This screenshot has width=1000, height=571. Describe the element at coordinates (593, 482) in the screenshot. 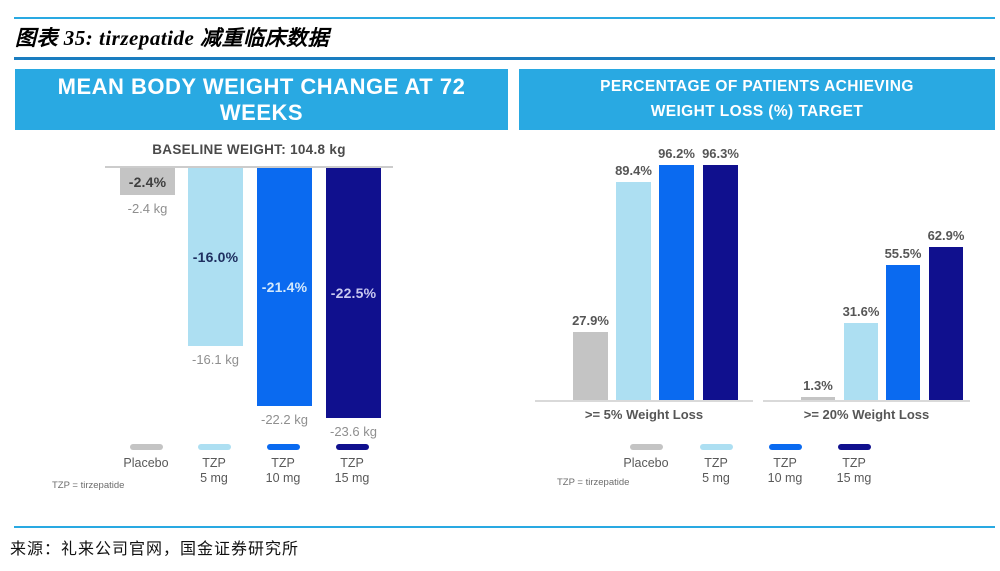

I see `right-chart-footnote: TZP = tirzepatide` at that location.